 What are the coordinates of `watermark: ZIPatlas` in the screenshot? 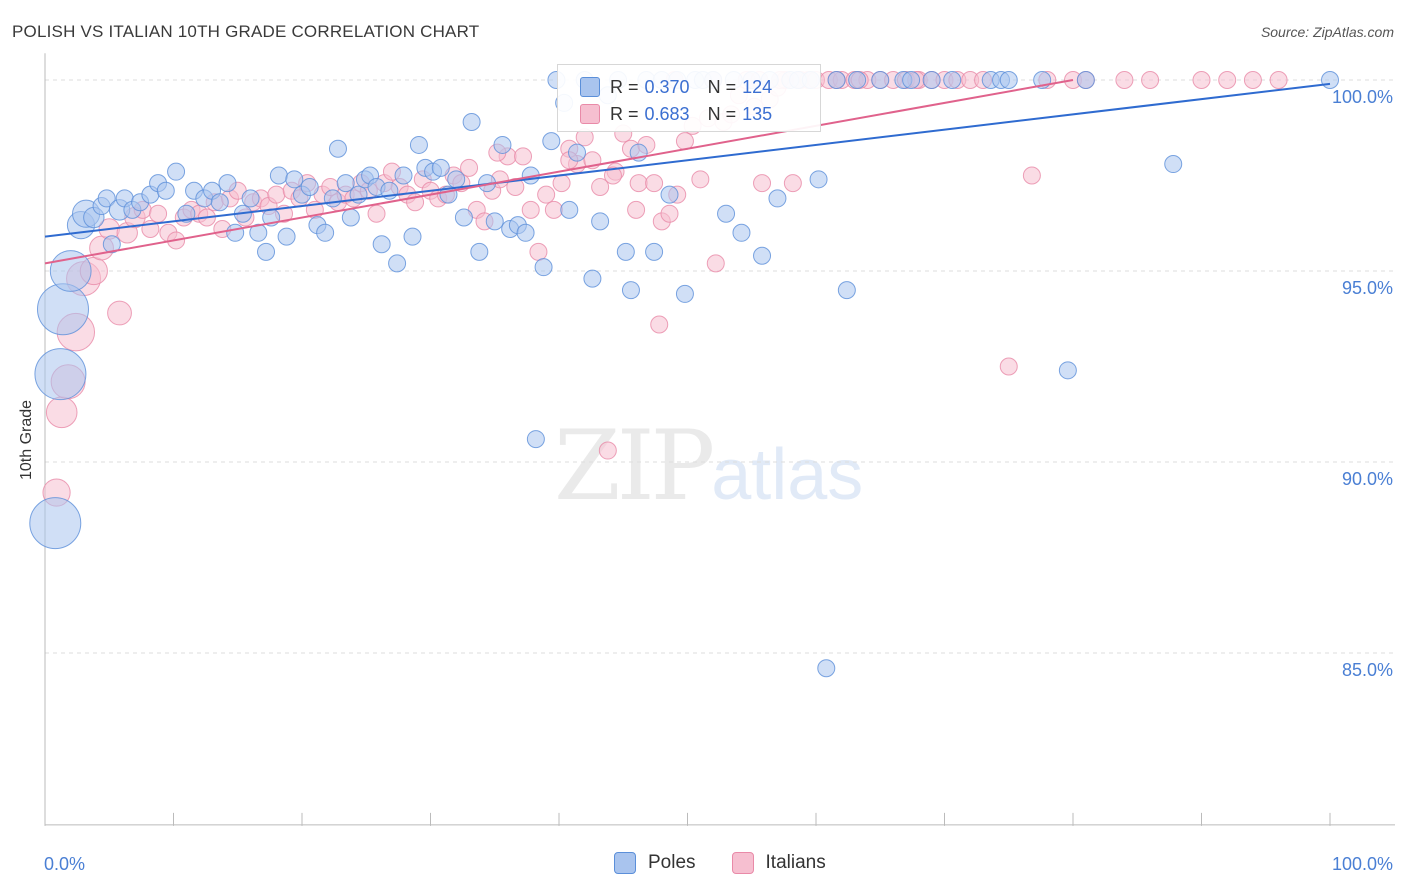 It's located at (708, 466).